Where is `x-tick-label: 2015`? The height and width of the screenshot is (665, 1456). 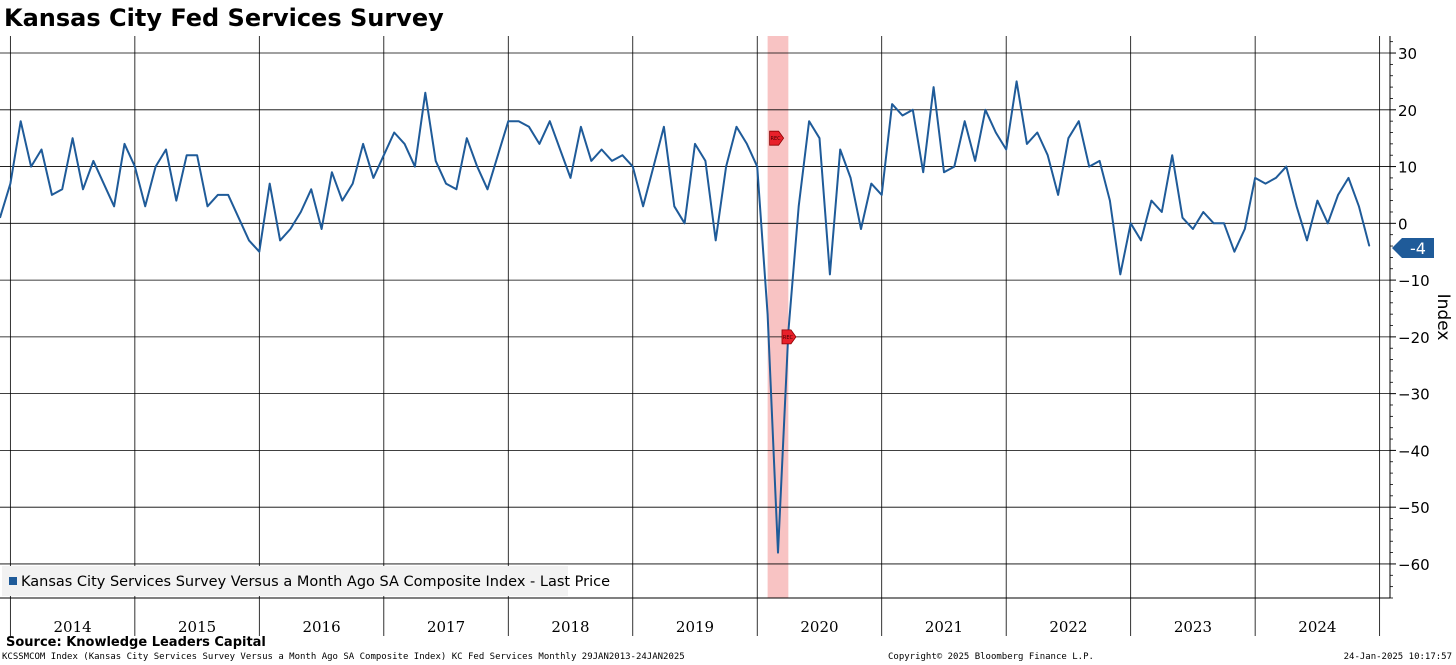 x-tick-label: 2015 is located at coordinates (197, 627).